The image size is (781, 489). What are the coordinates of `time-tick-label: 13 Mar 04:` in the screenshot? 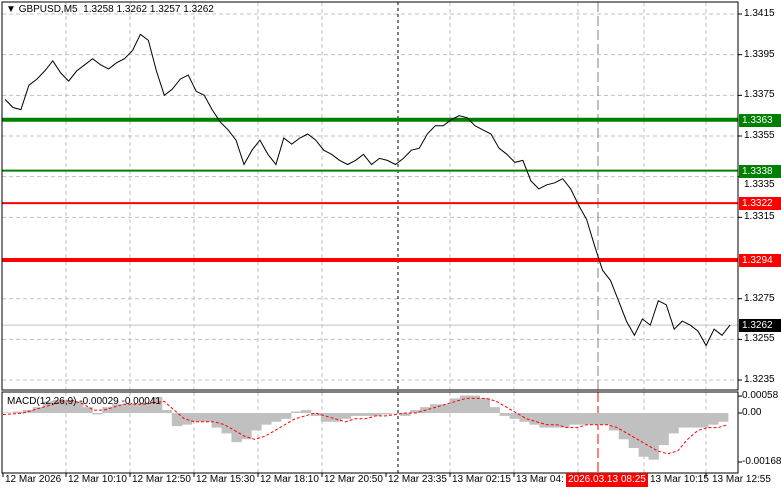 It's located at (540, 479).